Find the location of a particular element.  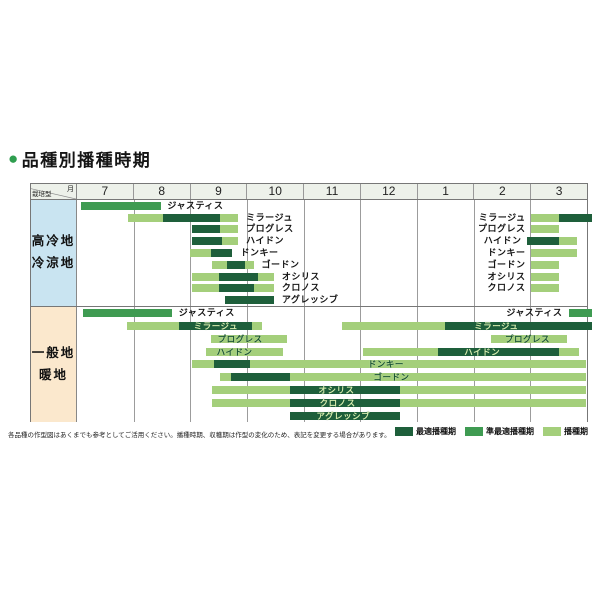

region-label-line: 暖地 is located at coordinates (53, 374).